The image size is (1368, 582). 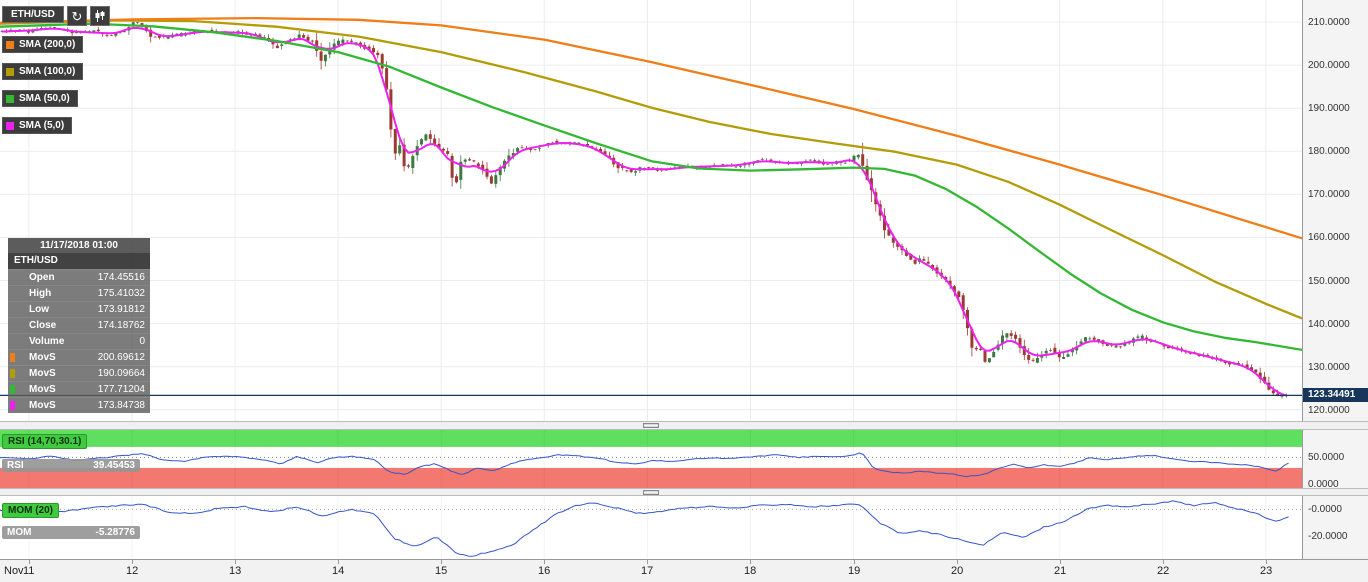 I want to click on legend-label: SMA (5,0), so click(x=42, y=125).